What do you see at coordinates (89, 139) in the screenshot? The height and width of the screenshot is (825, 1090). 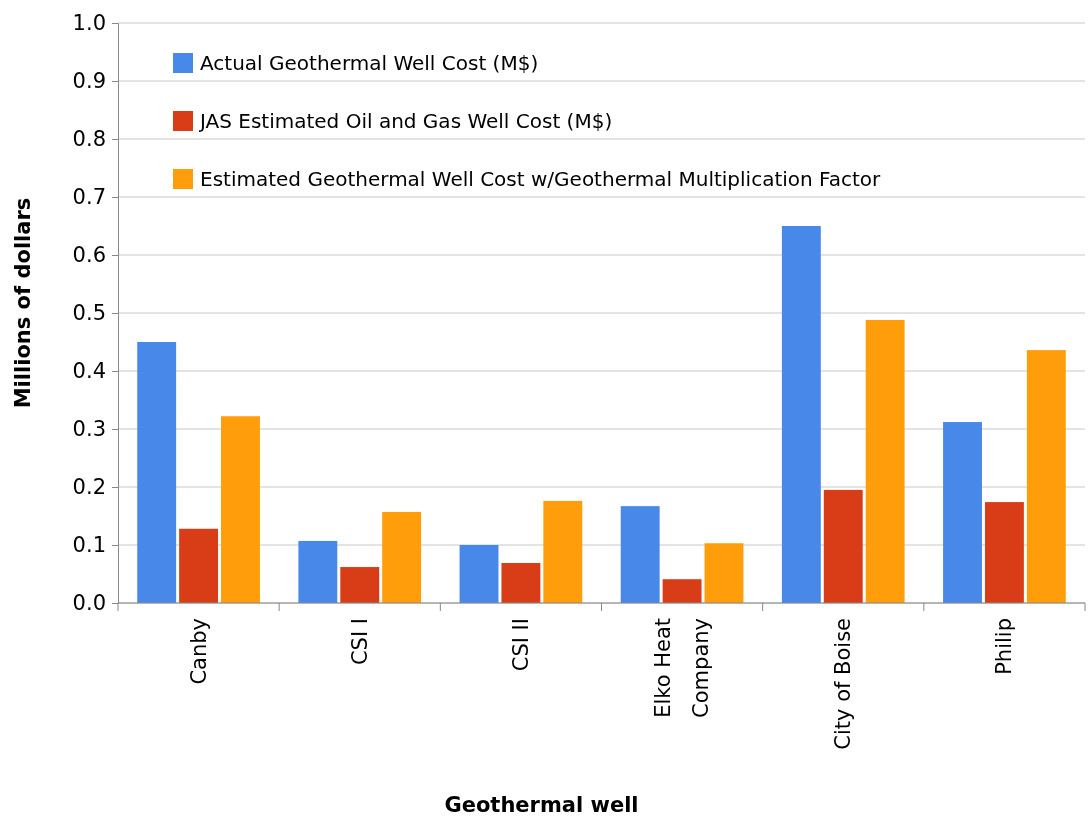 I see `y-tick-label: 0.8` at bounding box center [89, 139].